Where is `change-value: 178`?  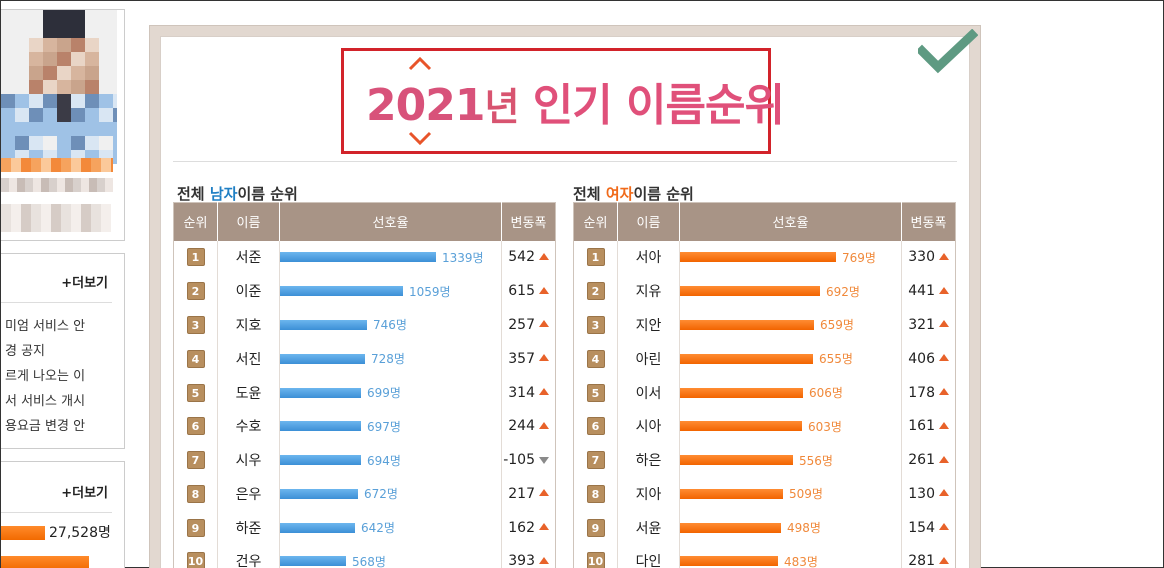 change-value: 178 is located at coordinates (921, 392).